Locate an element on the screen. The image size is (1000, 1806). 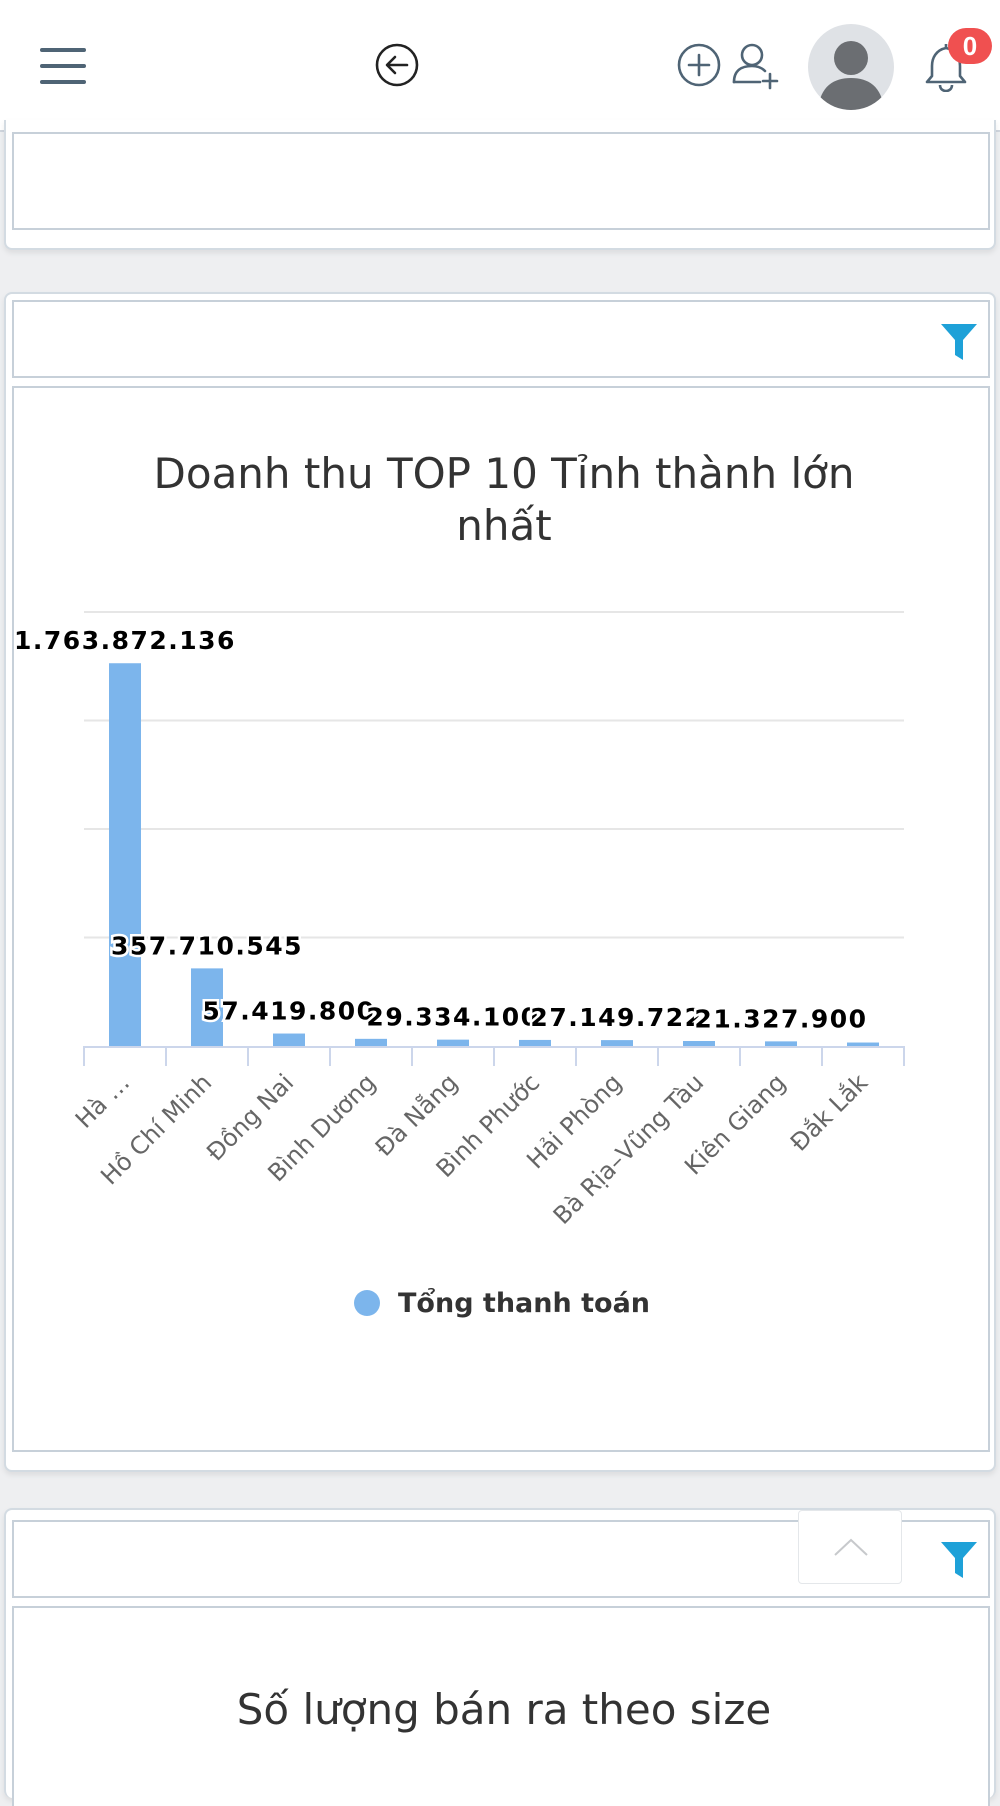
back-arrow-icon is located at coordinates (397, 65).